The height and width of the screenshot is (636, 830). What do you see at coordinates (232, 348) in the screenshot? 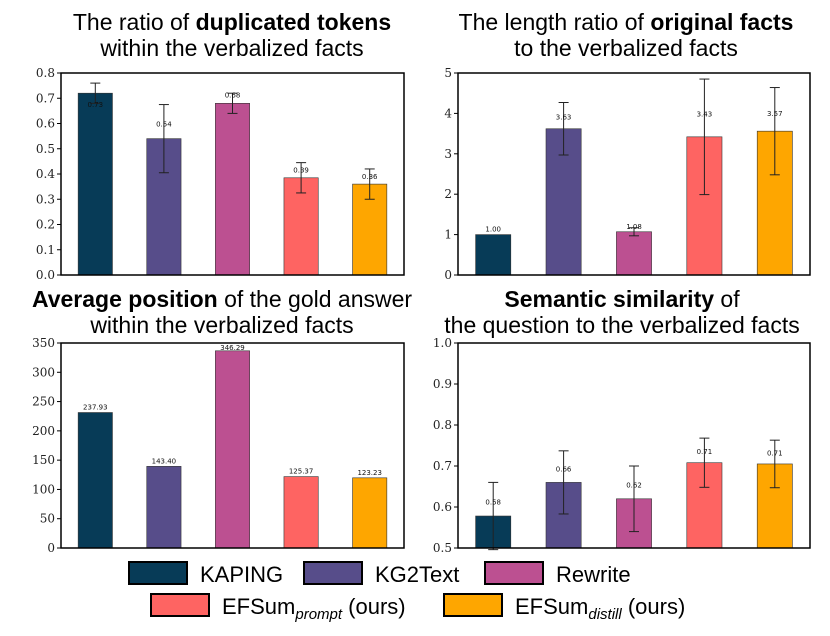
I see `data-label-rewrite: 346.29` at bounding box center [232, 348].